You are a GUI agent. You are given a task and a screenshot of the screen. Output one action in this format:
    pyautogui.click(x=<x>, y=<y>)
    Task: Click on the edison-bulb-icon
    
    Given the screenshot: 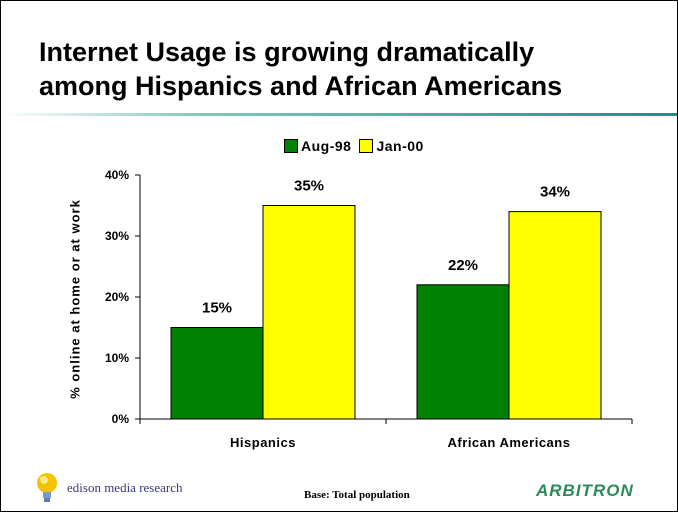 What is the action you would take?
    pyautogui.click(x=47, y=487)
    